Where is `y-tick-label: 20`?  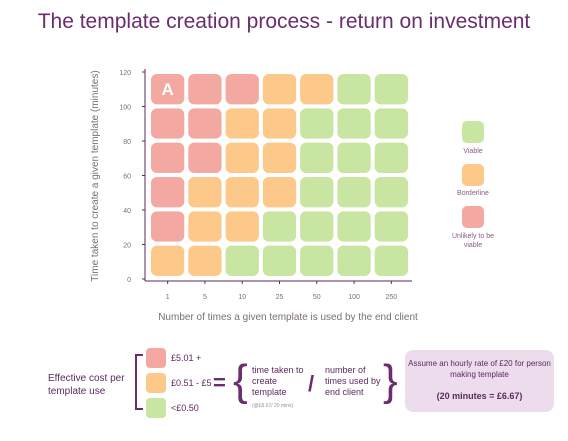
y-tick-label: 20 is located at coordinates (127, 246).